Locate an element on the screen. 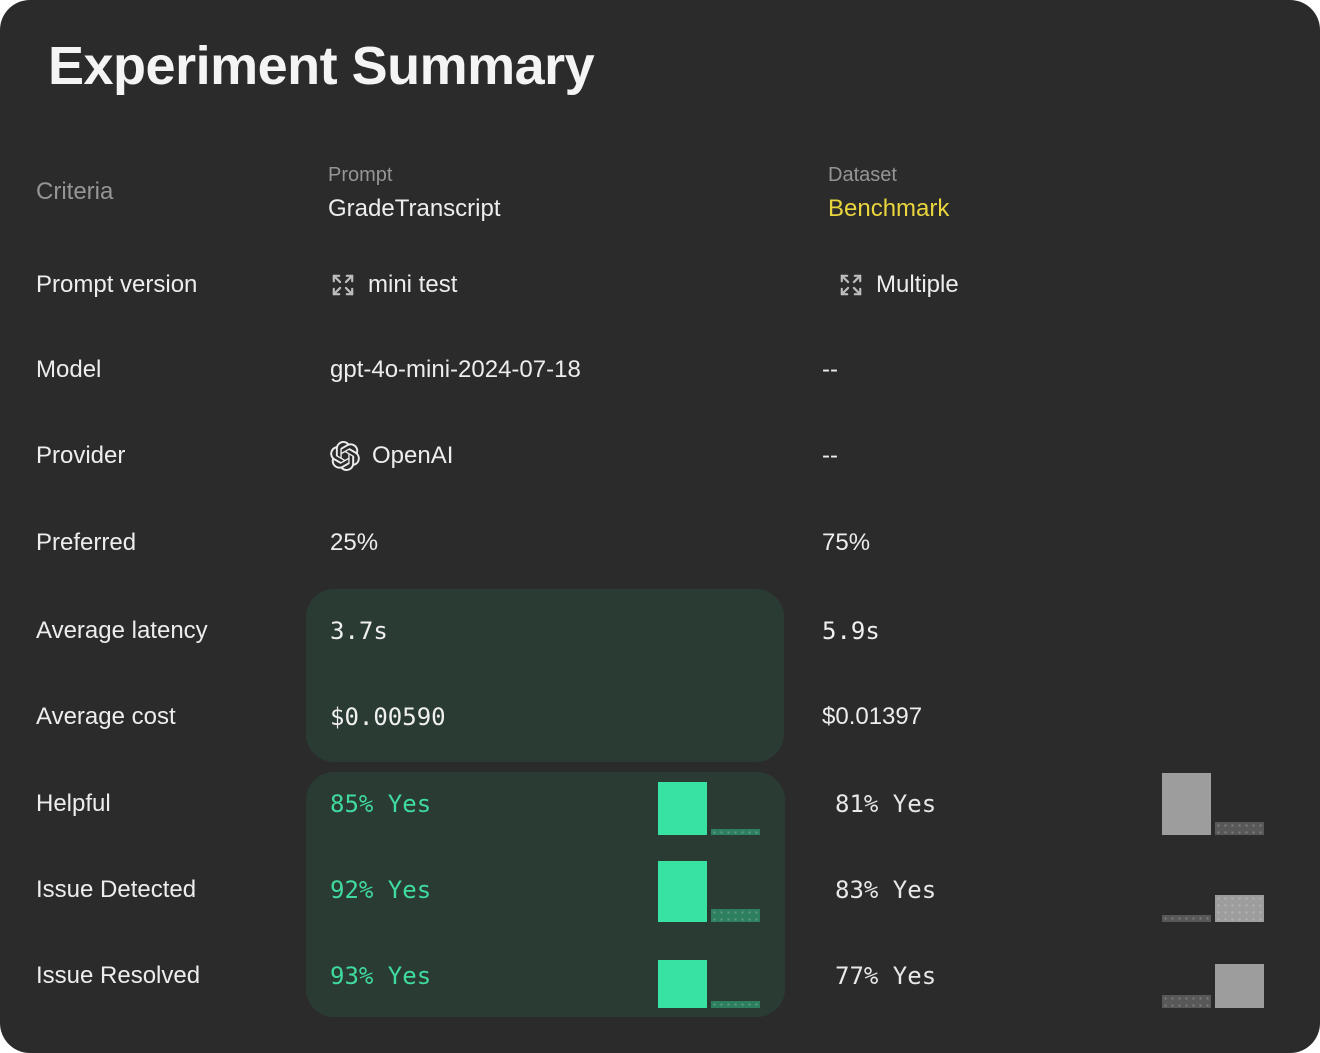  cell-value: 75% is located at coordinates (846, 542).